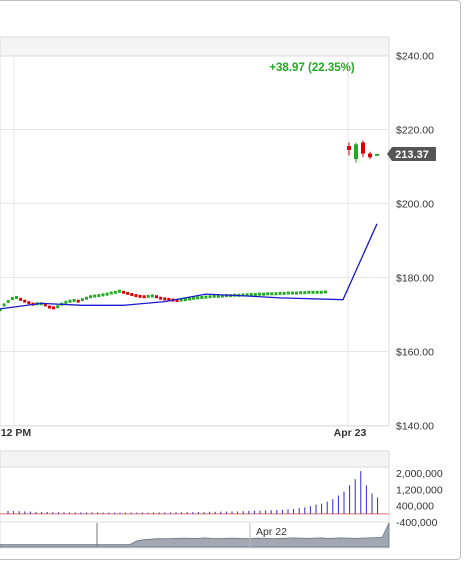 The image size is (467, 569). What do you see at coordinates (16, 433) in the screenshot?
I see `x-tick-label: 12 PM` at bounding box center [16, 433].